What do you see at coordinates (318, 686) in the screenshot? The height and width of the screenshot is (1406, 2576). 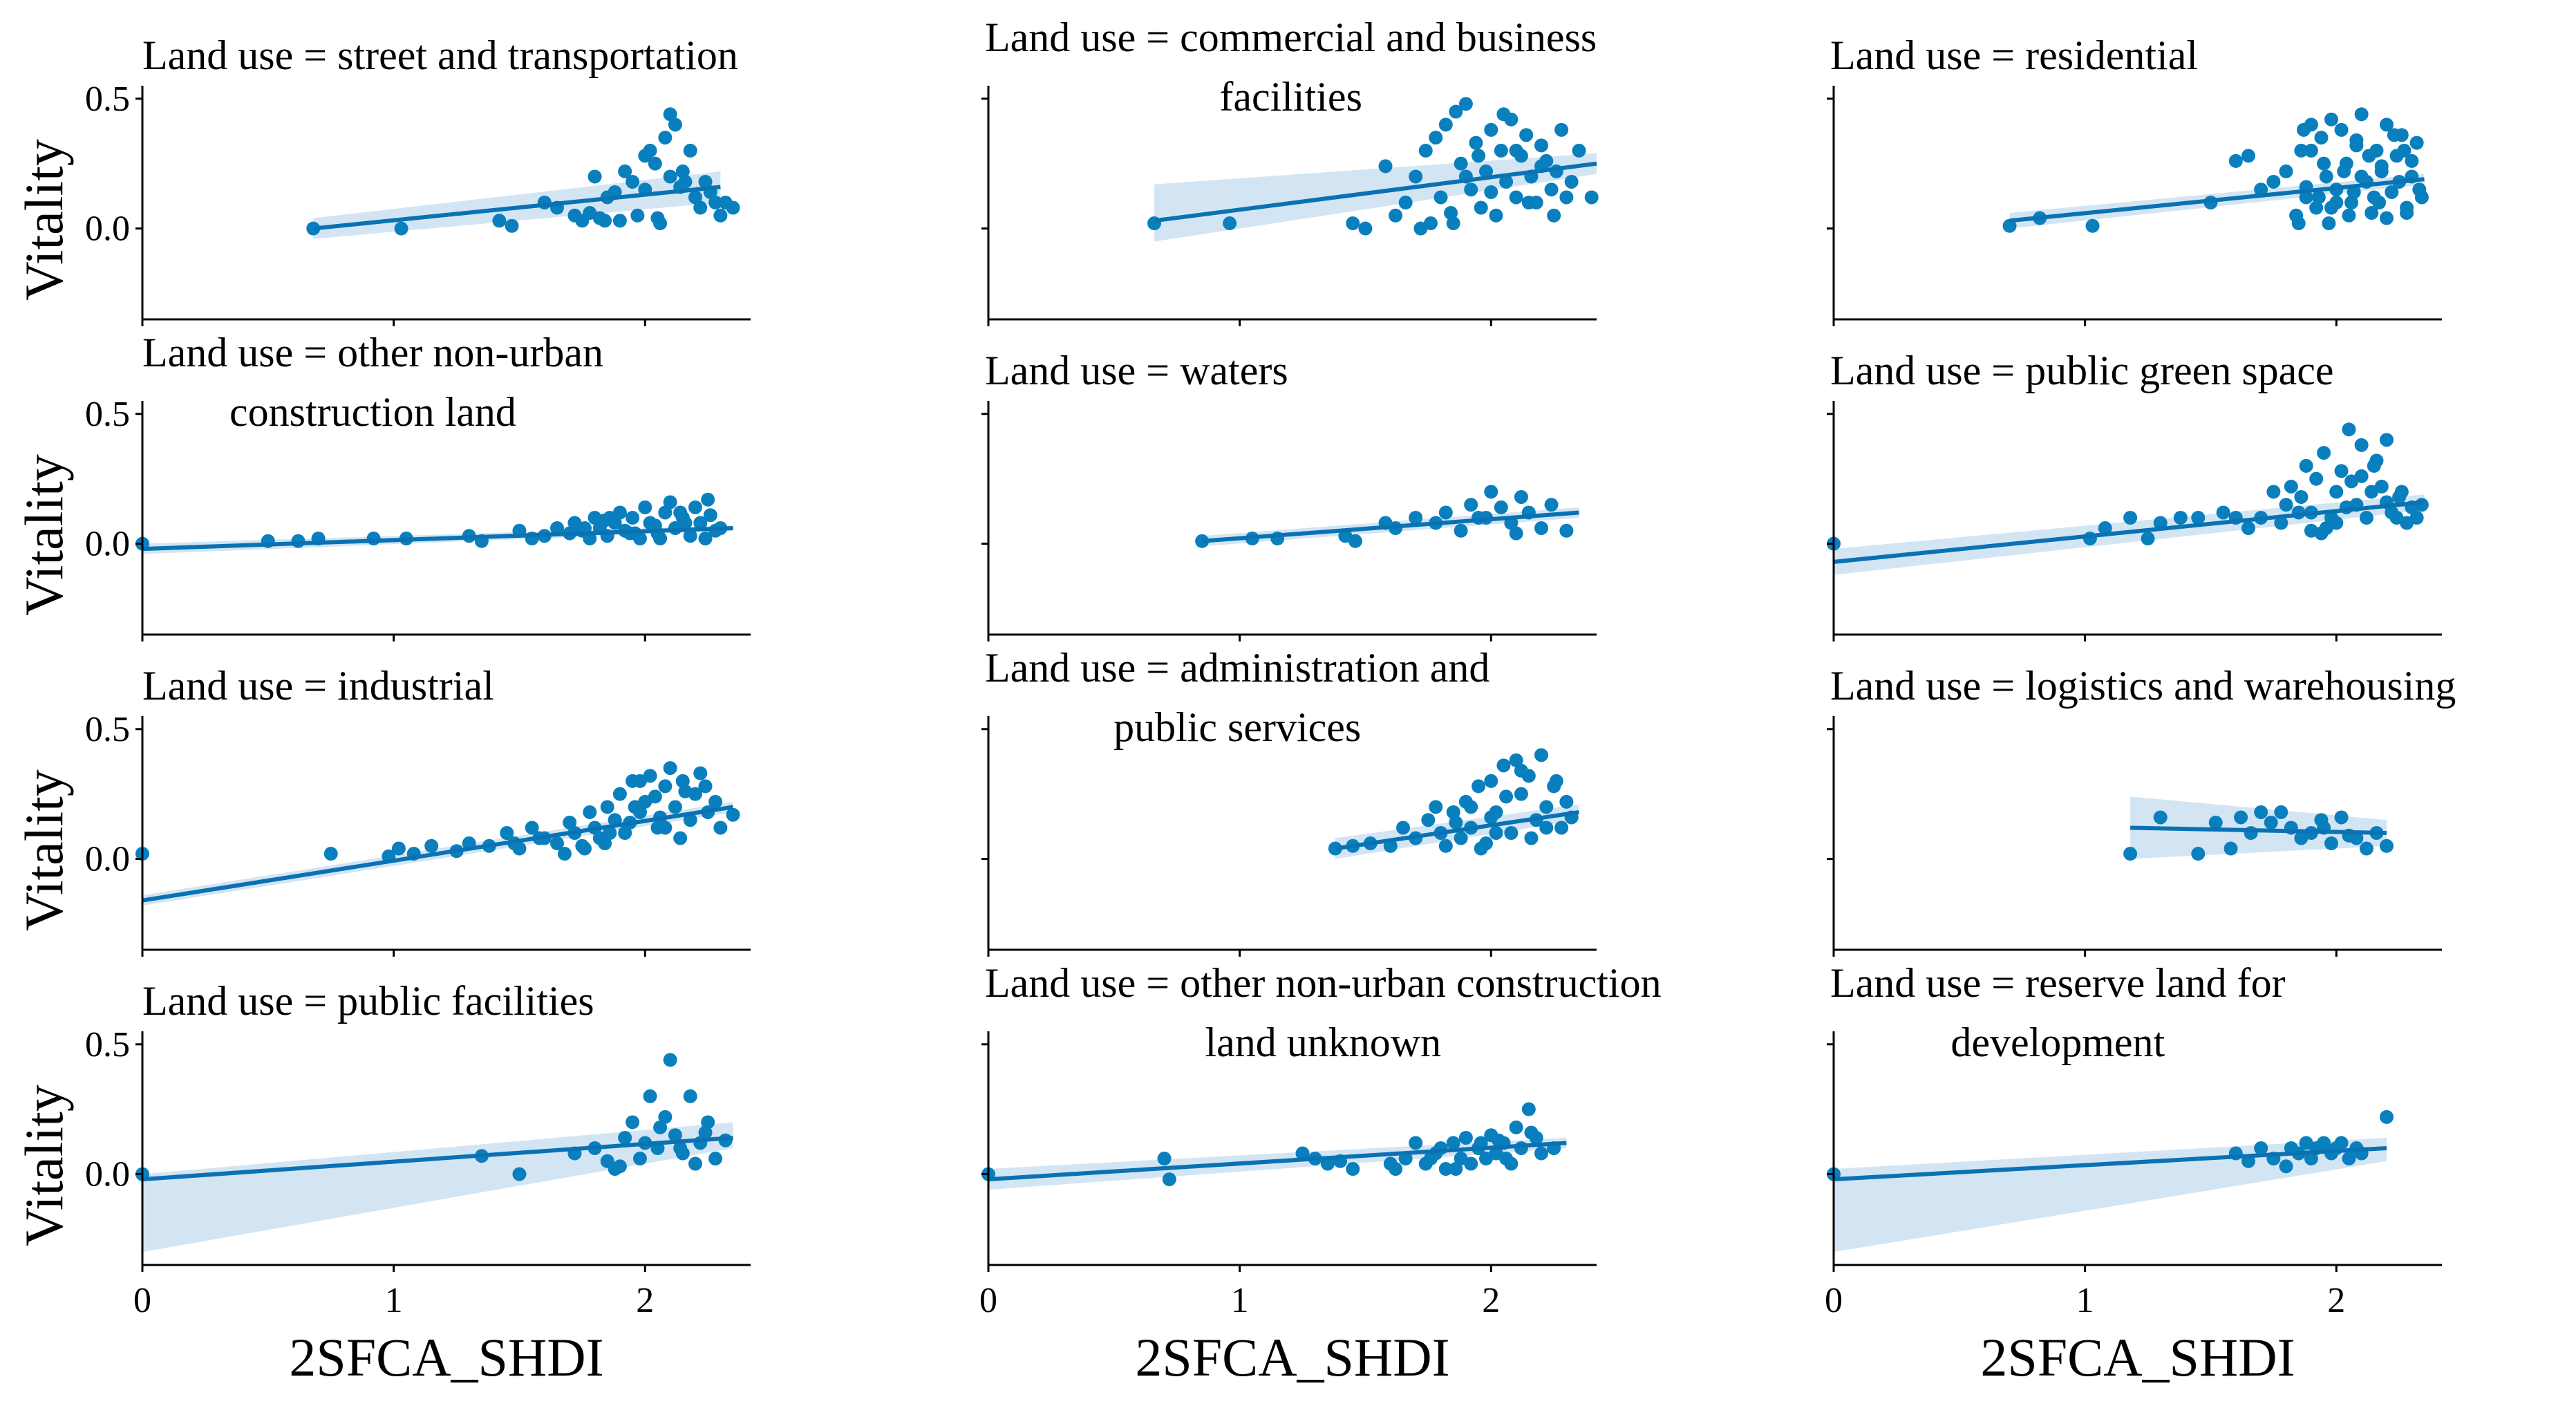 I see `panel-title: Land use = industrial` at bounding box center [318, 686].